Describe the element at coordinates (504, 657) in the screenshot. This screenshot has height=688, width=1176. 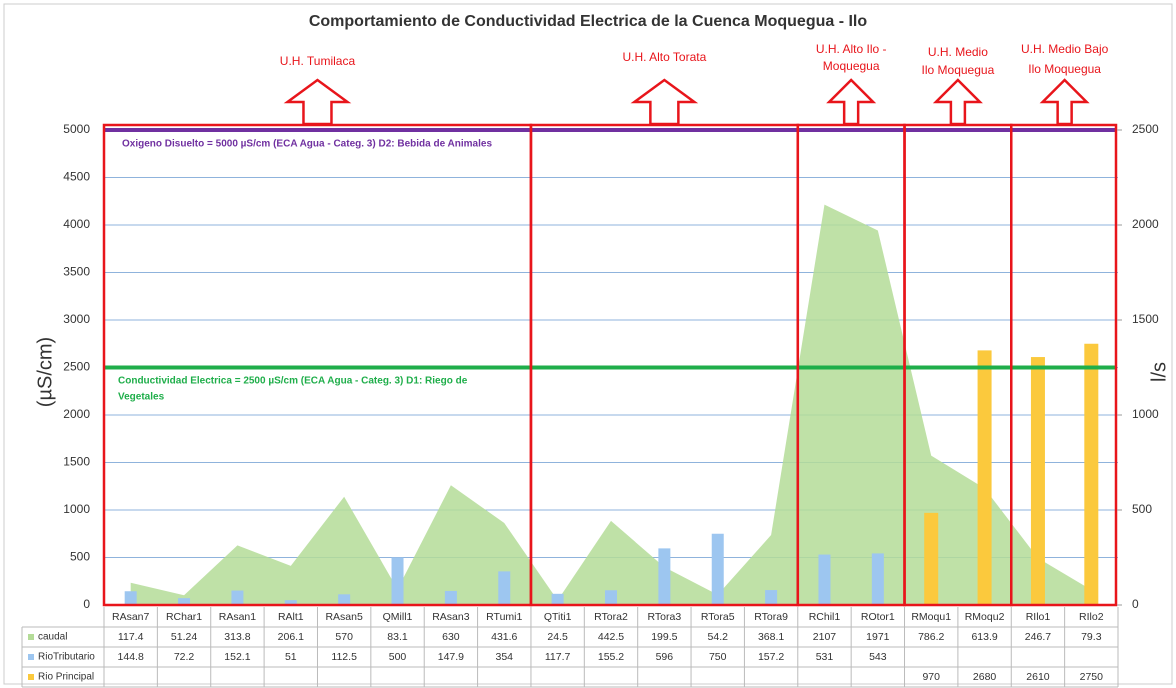
I see `table-value: 354` at that location.